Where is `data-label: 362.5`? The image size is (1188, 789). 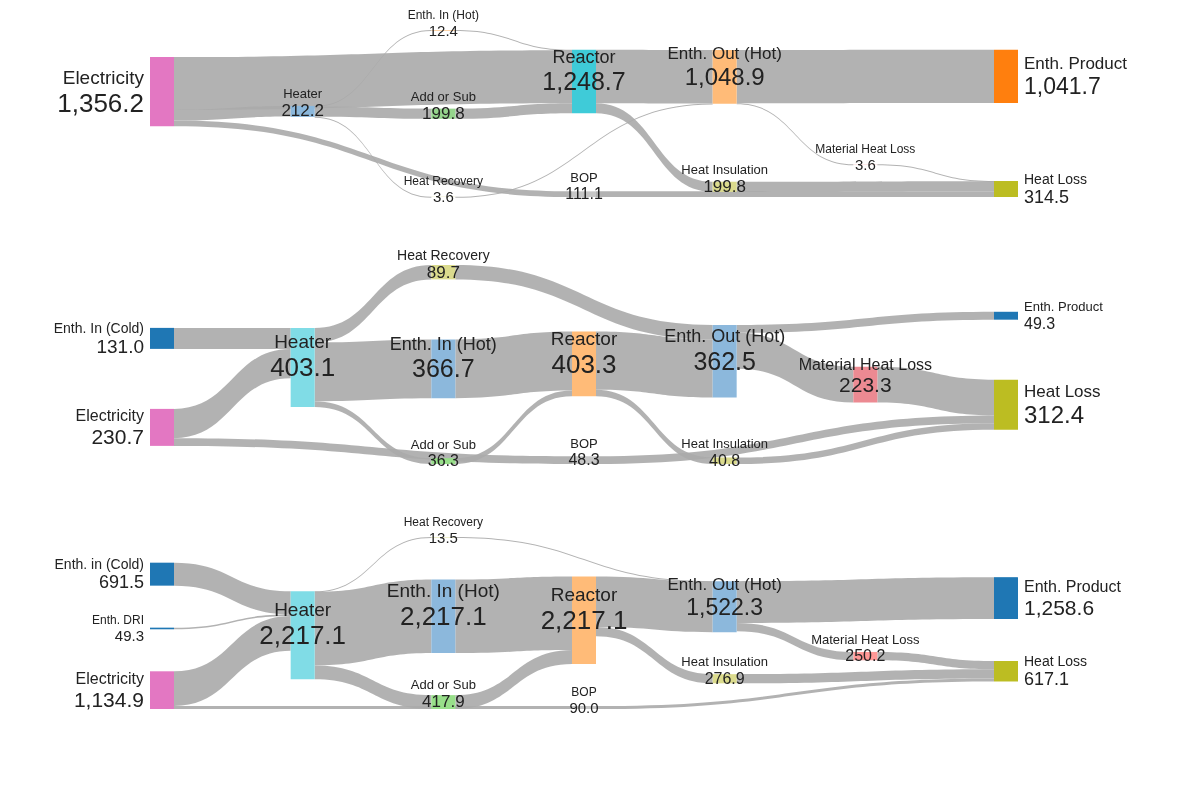
data-label: 362.5 is located at coordinates (724, 360).